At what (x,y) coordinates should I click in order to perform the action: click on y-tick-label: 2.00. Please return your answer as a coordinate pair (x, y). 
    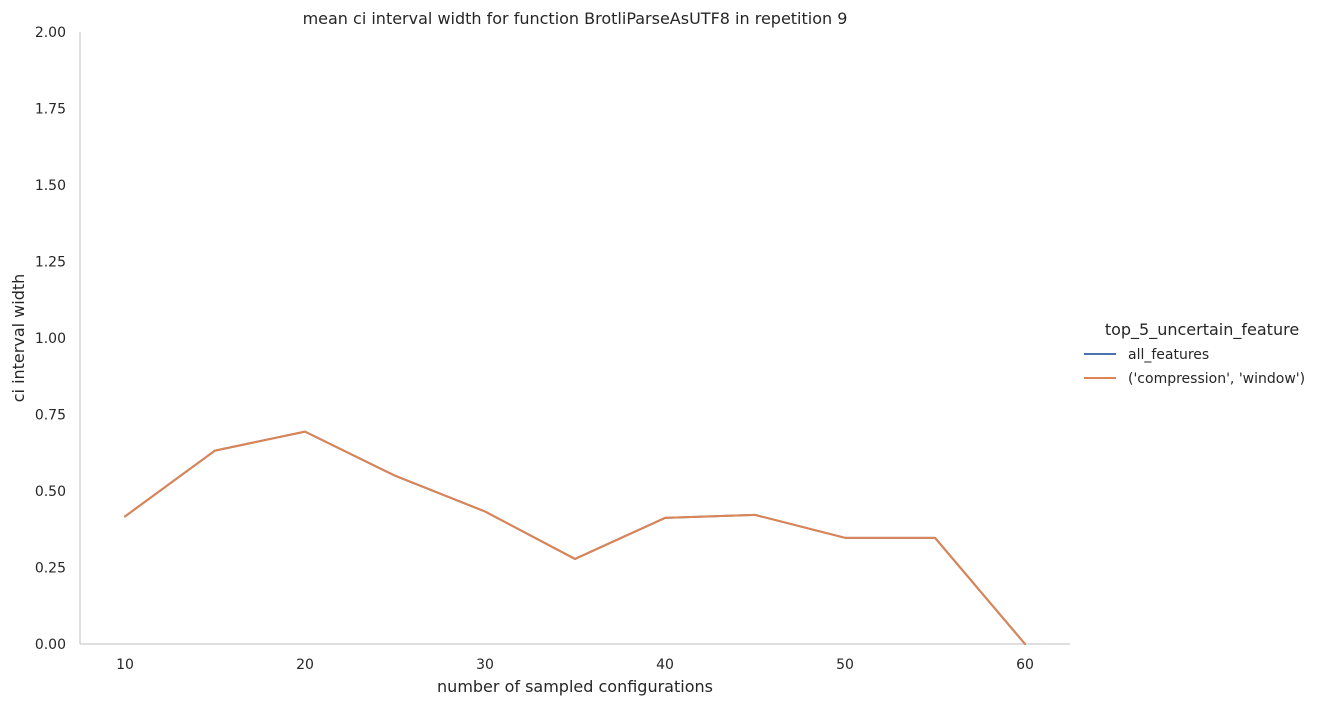
    Looking at the image, I should click on (50, 33).